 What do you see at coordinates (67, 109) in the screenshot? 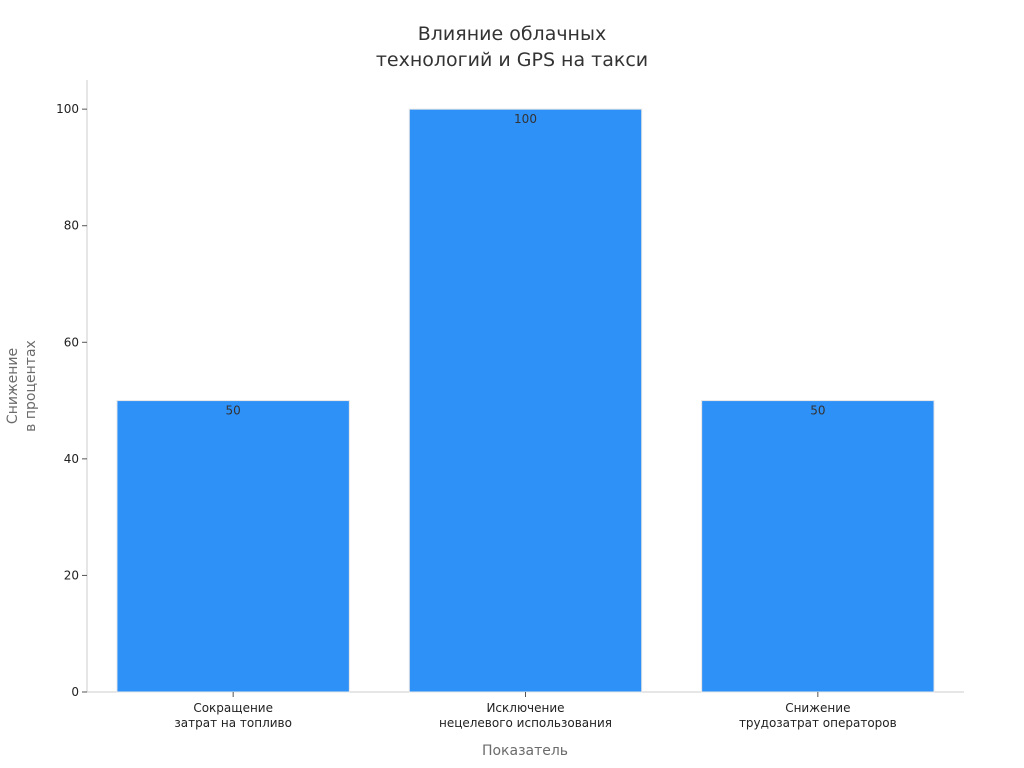
I see `y-tick-label: 100` at bounding box center [67, 109].